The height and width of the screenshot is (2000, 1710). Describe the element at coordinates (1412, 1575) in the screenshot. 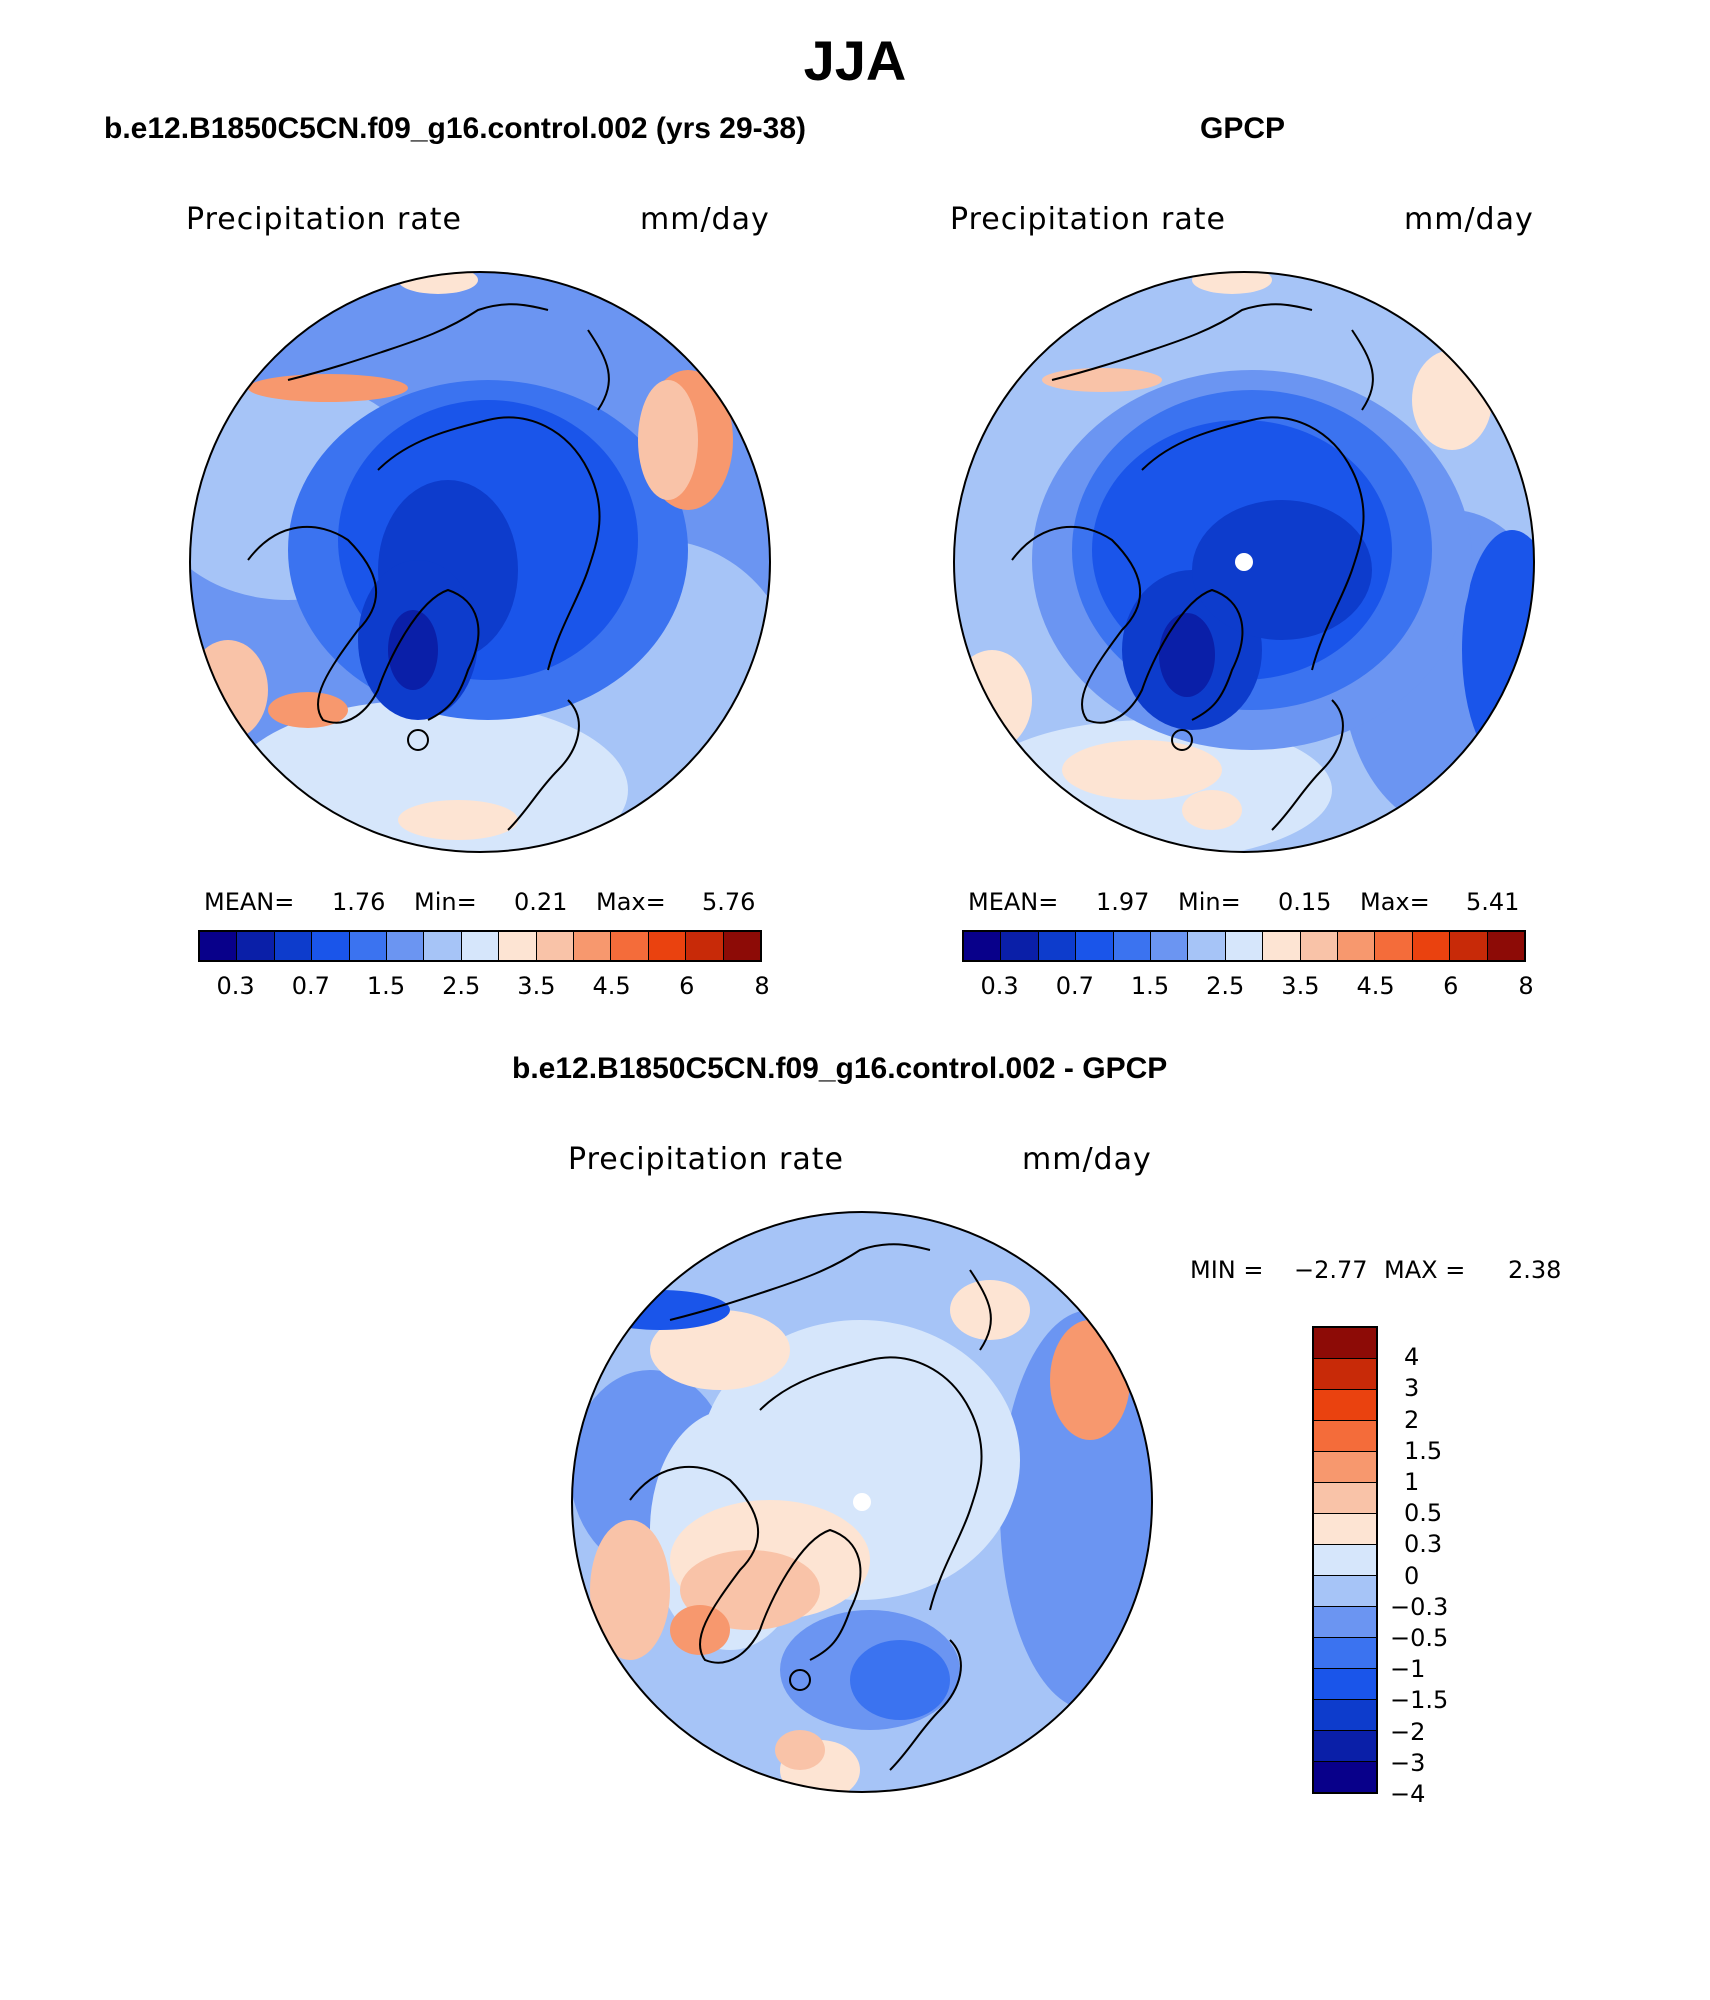

I see `colorbar-tick-label: 0` at that location.